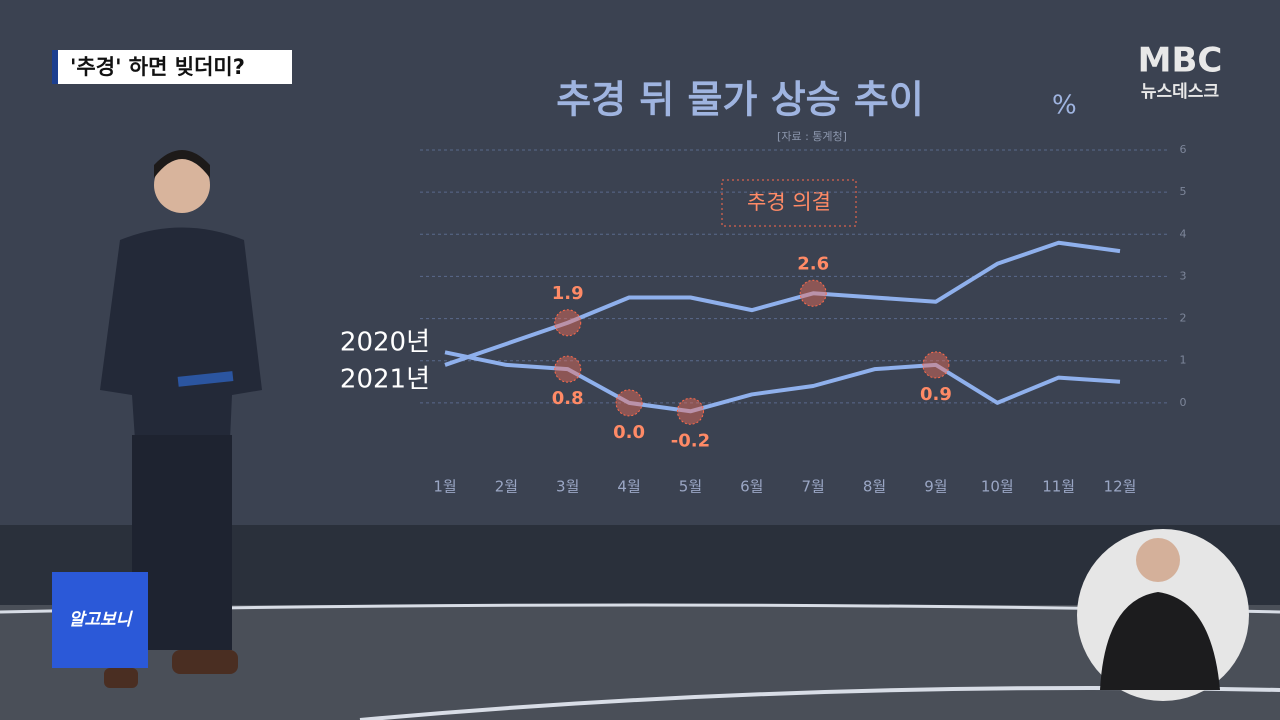 Image resolution: width=1280 pixels, height=720 pixels. Describe the element at coordinates (568, 293) in the screenshot. I see `value-label: 1.9` at that location.